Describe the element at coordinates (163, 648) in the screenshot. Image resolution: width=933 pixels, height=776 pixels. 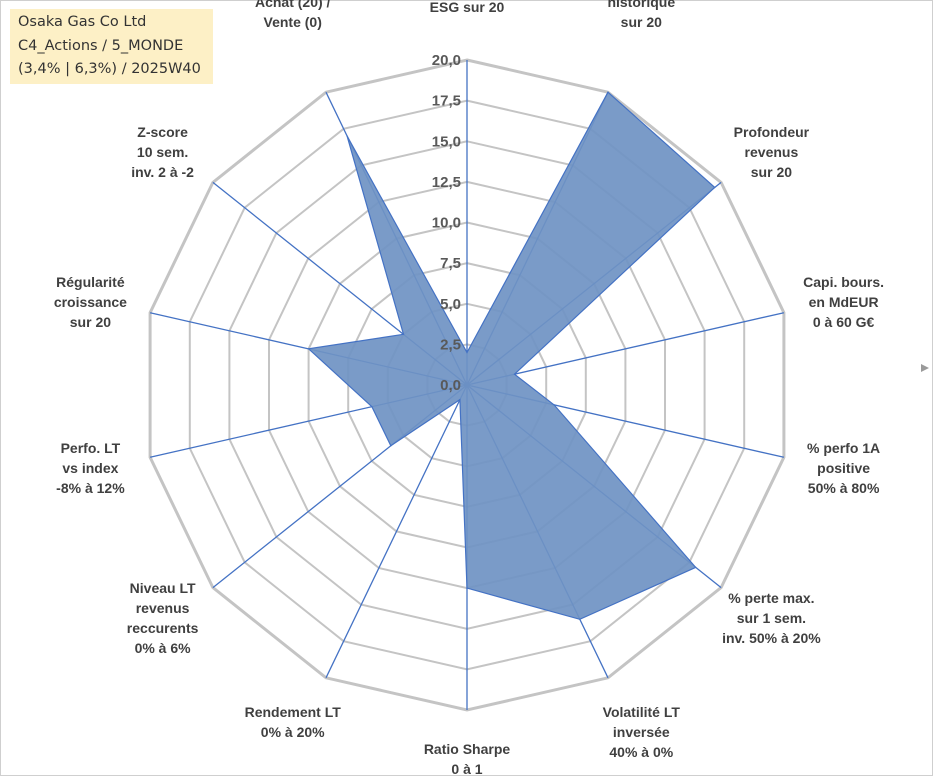
I see `axis-label-line: 0% à 6%` at that location.